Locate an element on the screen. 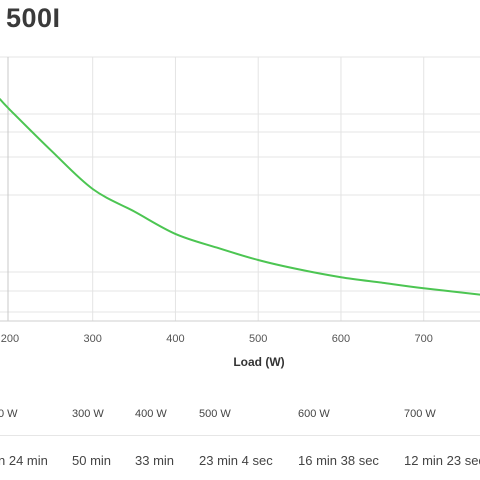 Image resolution: width=480 pixels, height=480 pixels. table-runtime-cell: n 24 min is located at coordinates (24, 460).